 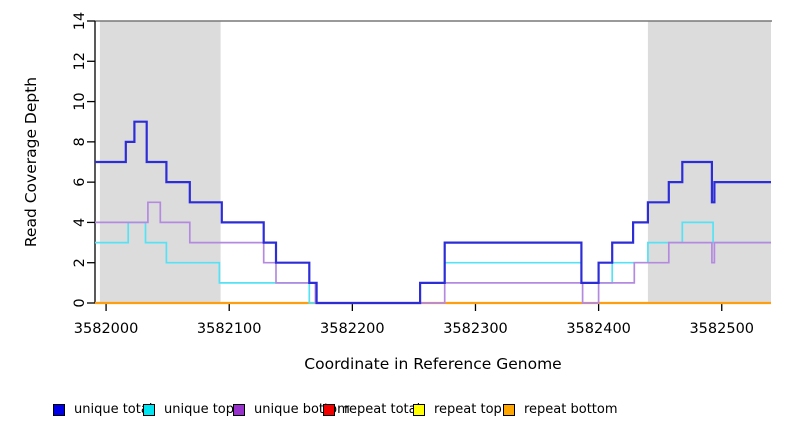 I want to click on y-tick-label: 8, so click(x=80, y=141).